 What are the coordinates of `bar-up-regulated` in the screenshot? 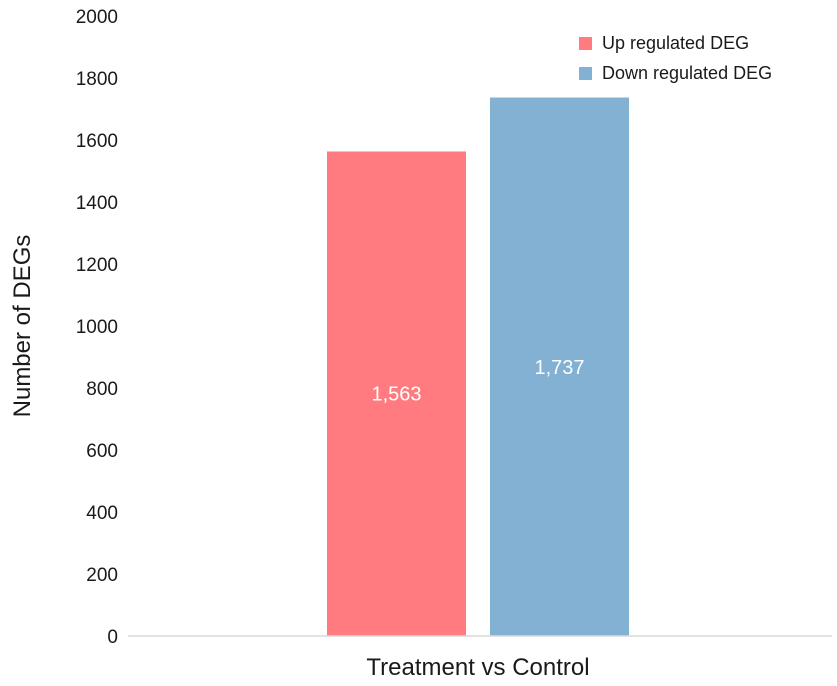 It's located at (396, 393).